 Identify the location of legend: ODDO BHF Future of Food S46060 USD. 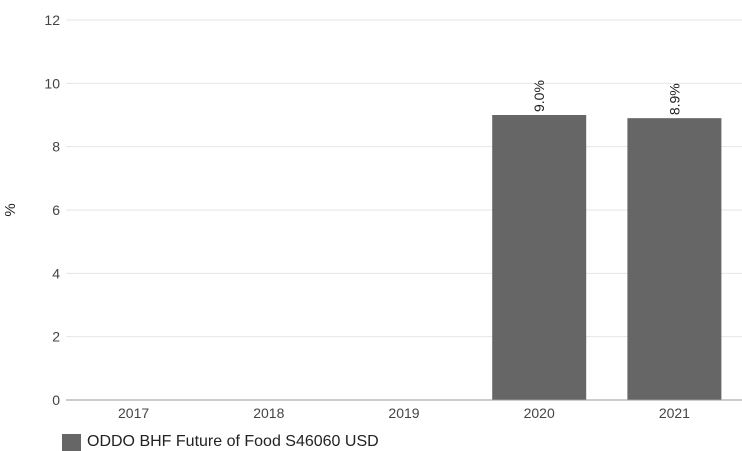
(220, 442).